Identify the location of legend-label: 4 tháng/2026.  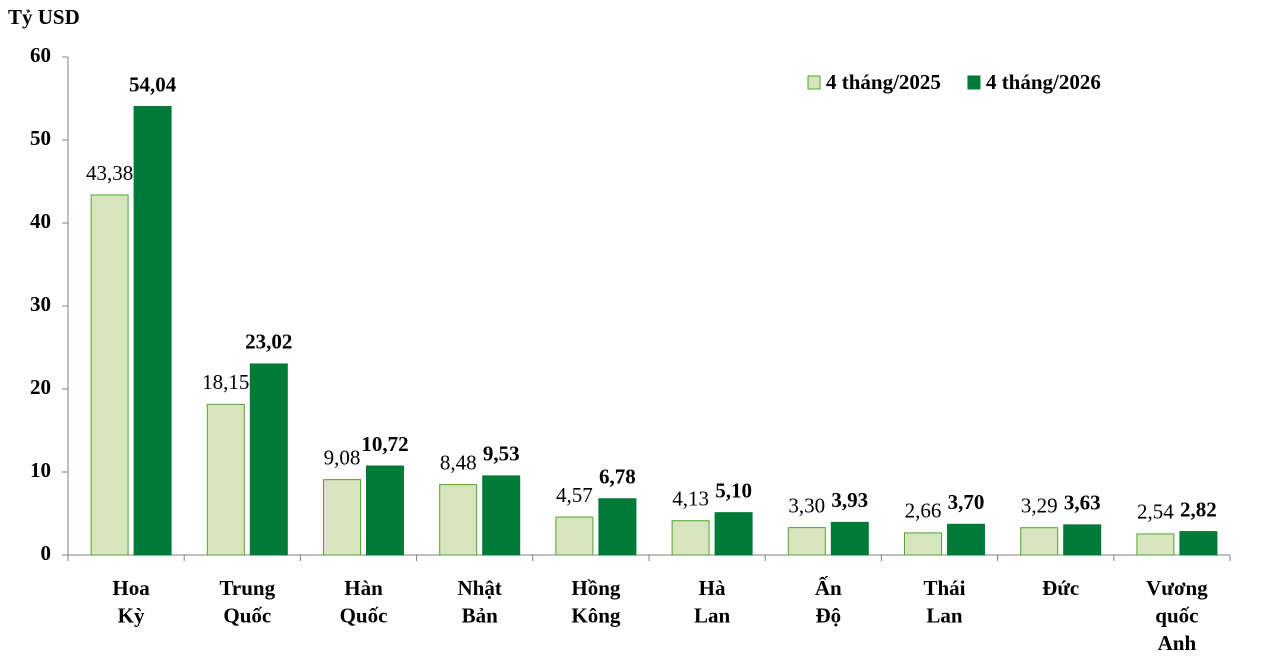
(1043, 82).